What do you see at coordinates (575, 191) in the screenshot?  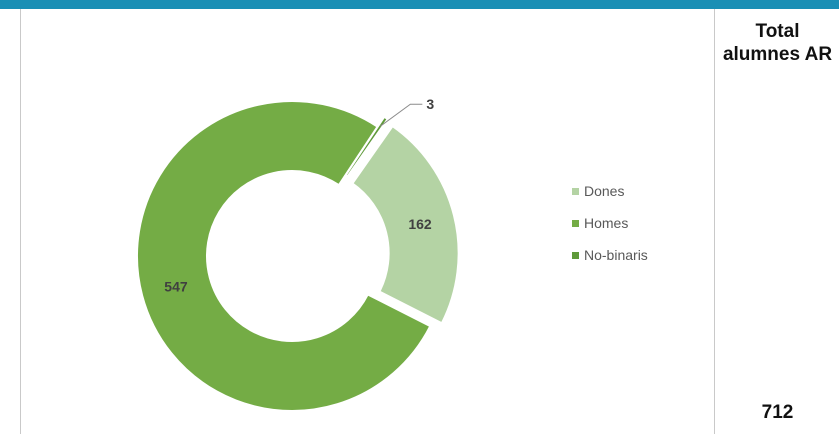 I see `legend-swatch-dones` at bounding box center [575, 191].